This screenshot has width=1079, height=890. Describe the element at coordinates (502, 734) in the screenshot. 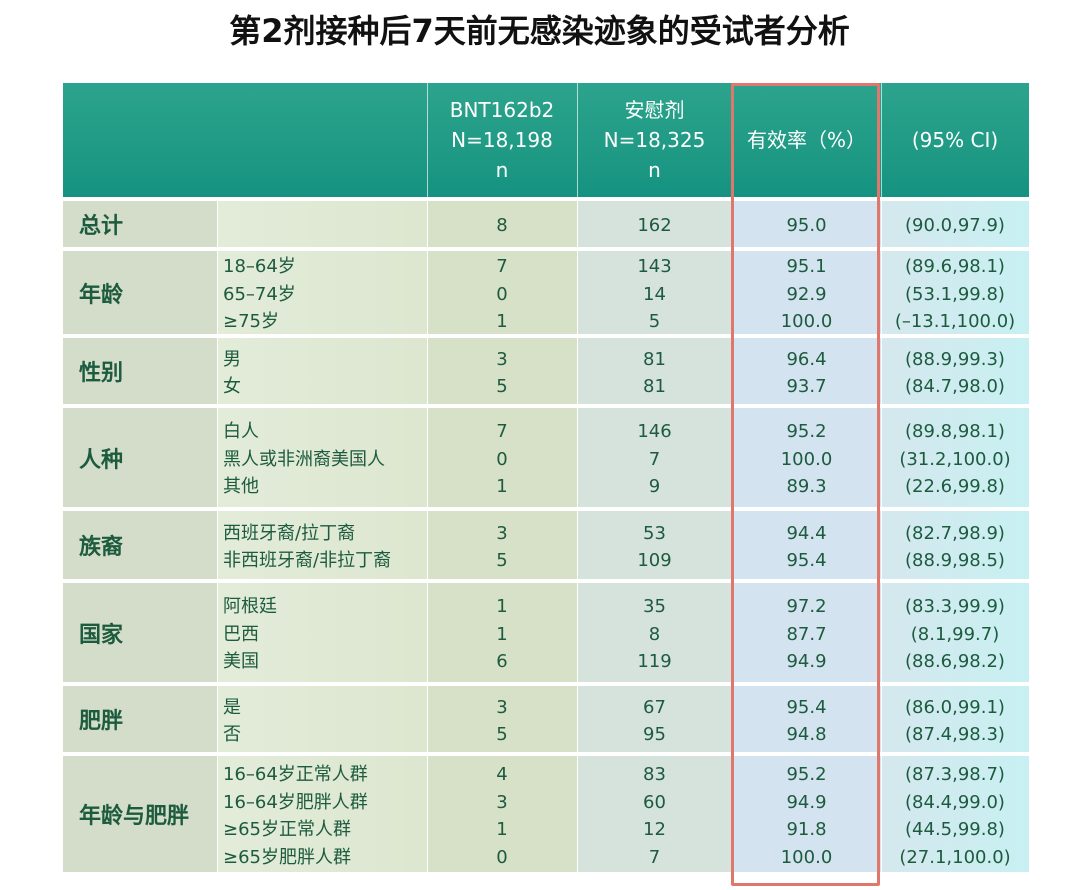

I see `vaccine-cases-cell: 5` at that location.